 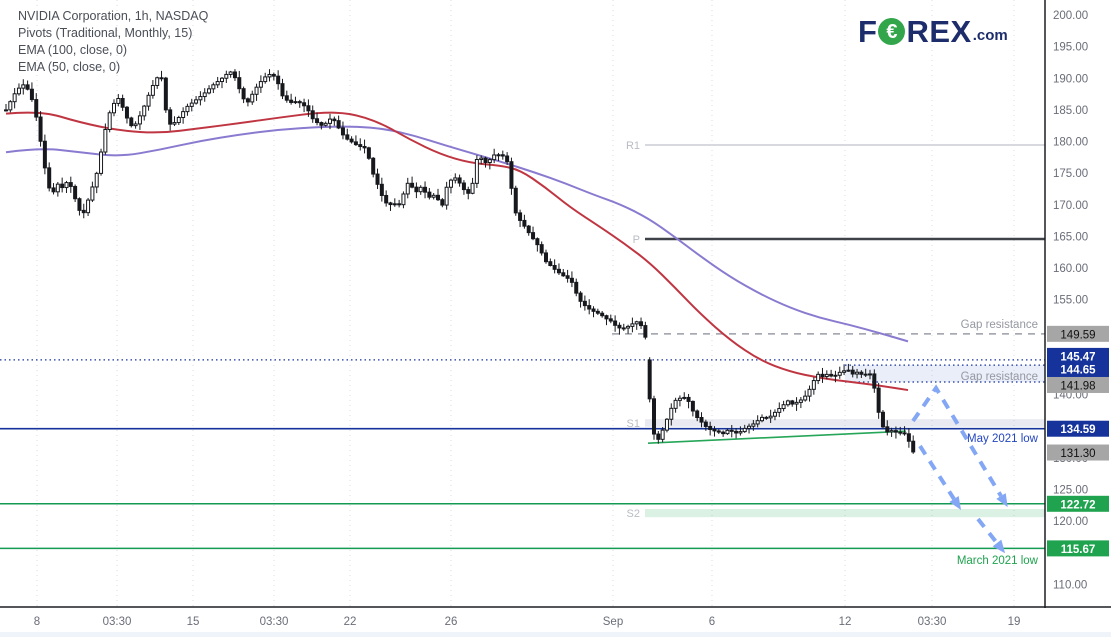 What do you see at coordinates (193, 622) in the screenshot?
I see `time-tick-label: 15` at bounding box center [193, 622].